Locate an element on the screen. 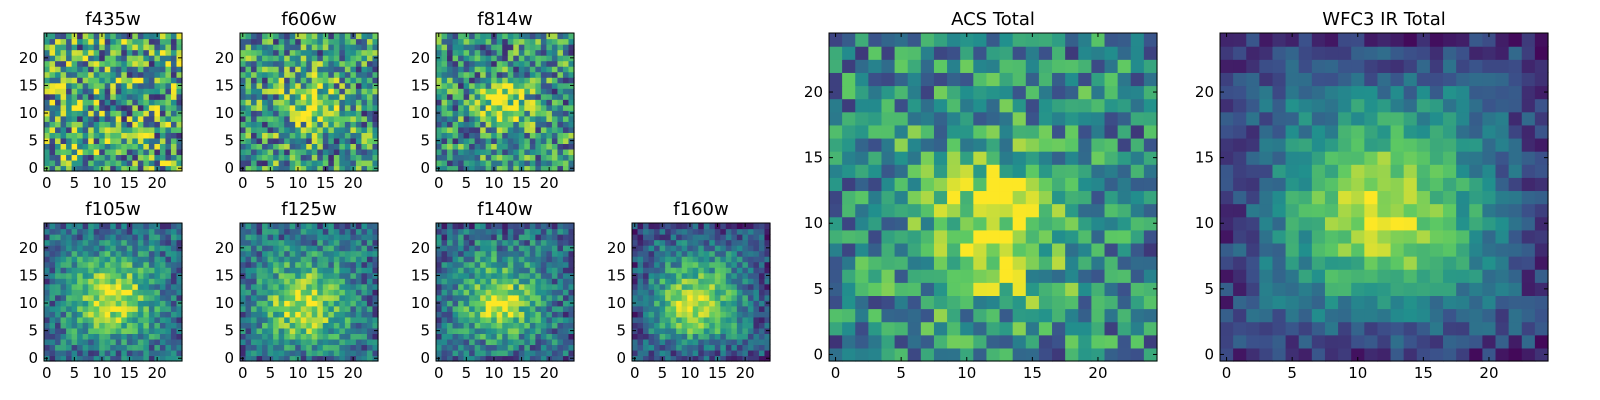  x-tick-label: 0 is located at coordinates (439, 183).